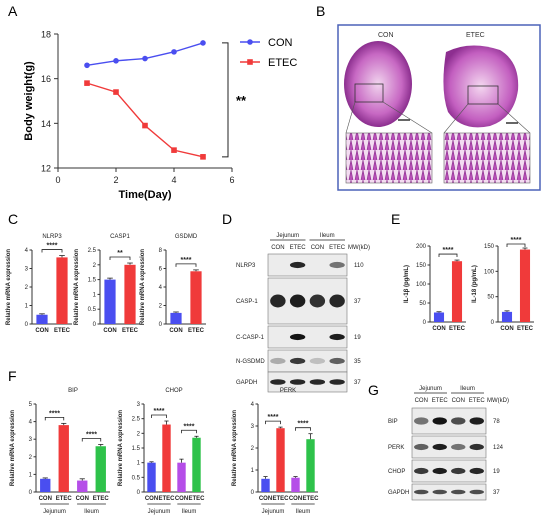 The width and height of the screenshot is (550, 515). I want to click on blot-row-label: N-GSDMD, so click(250, 362).